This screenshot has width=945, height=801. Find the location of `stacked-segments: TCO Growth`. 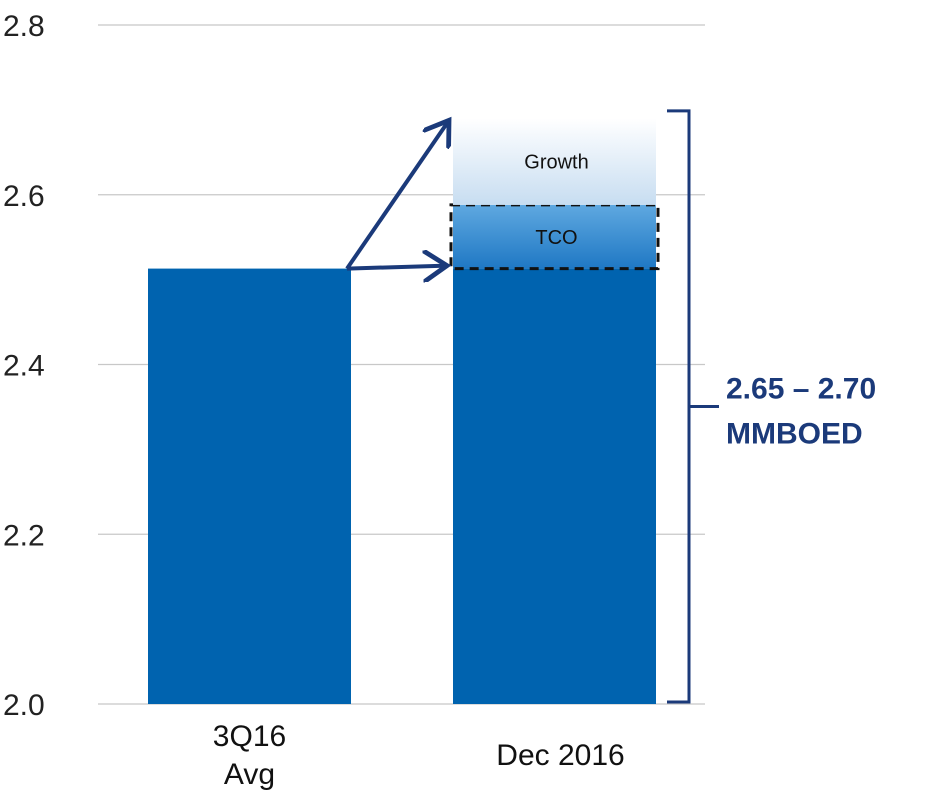

stacked-segments: TCO Growth is located at coordinates (554, 194).